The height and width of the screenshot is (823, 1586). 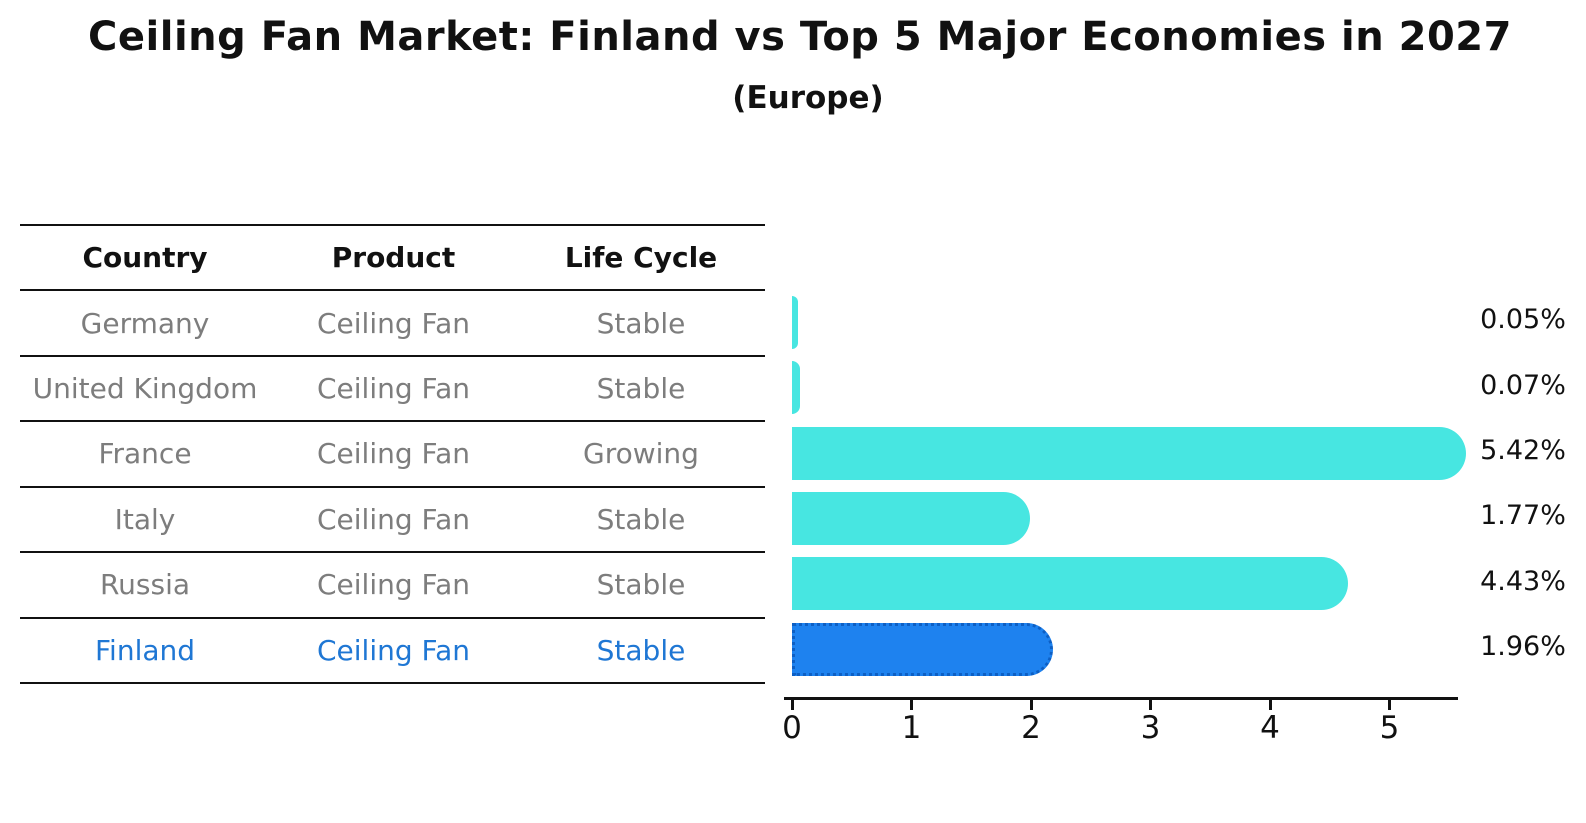 I want to click on bar-italy, so click(x=911, y=518).